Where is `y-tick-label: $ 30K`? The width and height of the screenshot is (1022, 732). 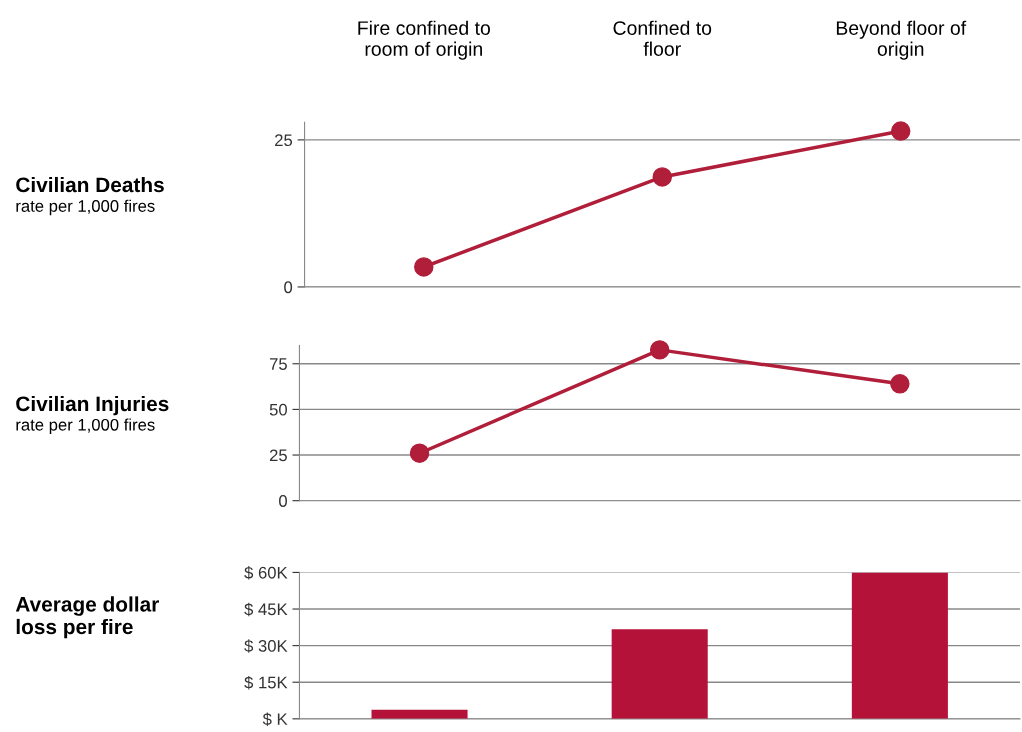 y-tick-label: $ 30K is located at coordinates (266, 646).